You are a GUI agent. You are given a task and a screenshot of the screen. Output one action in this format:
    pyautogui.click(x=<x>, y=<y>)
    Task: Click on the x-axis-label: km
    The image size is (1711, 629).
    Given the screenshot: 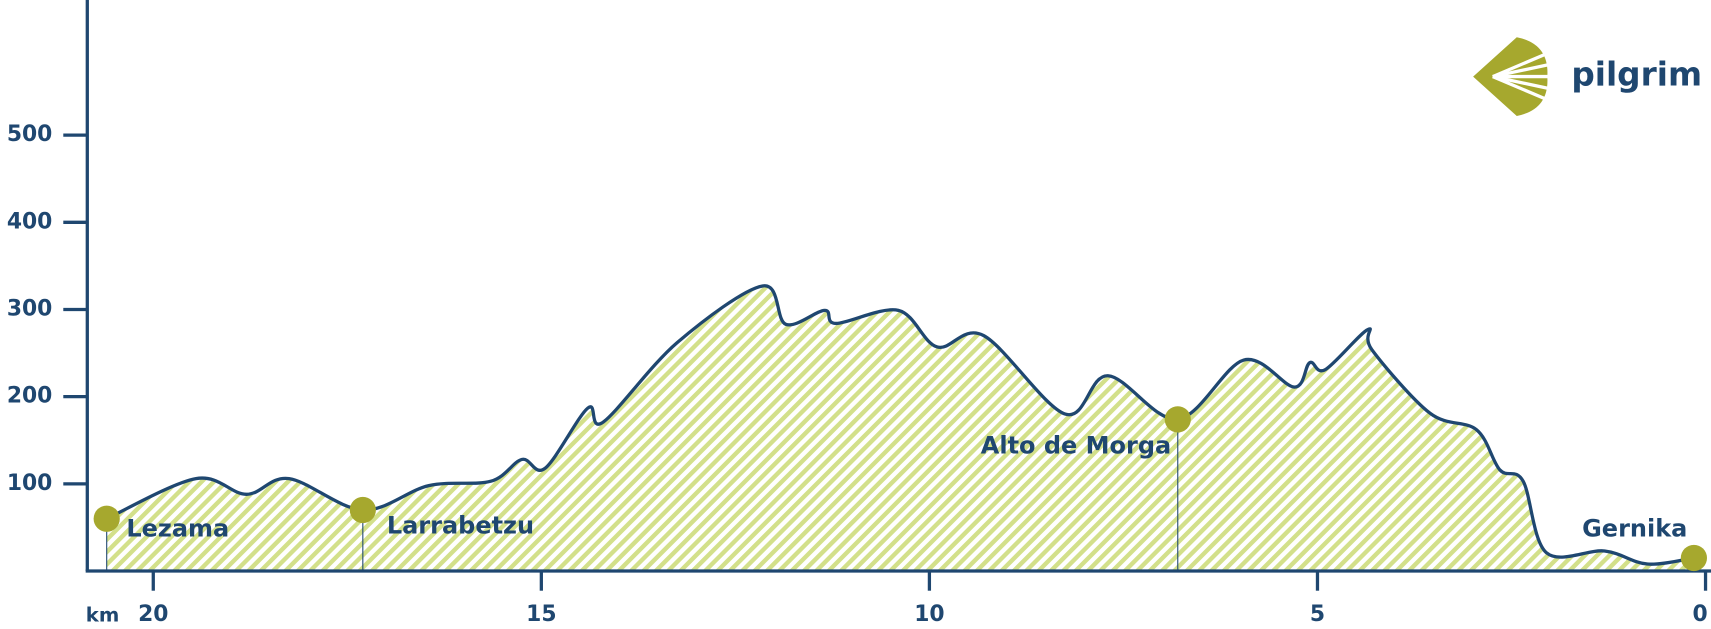 What is the action you would take?
    pyautogui.click(x=103, y=614)
    